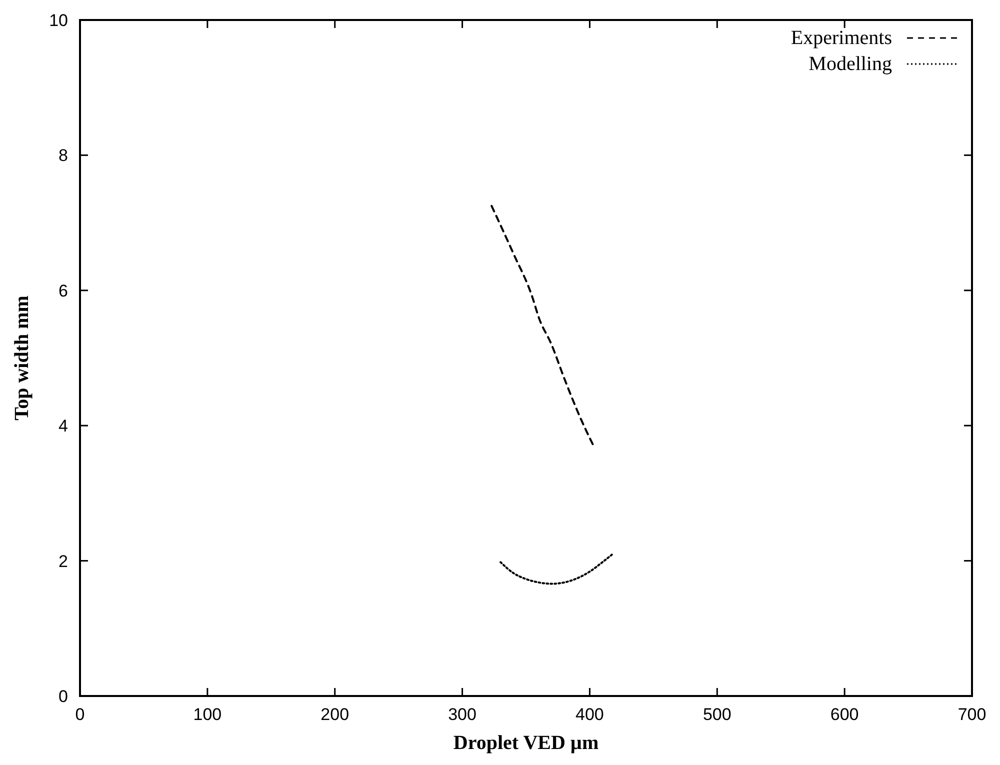 This screenshot has height=765, width=1000. Describe the element at coordinates (58, 20) in the screenshot. I see `y-tick-label: 10` at that location.